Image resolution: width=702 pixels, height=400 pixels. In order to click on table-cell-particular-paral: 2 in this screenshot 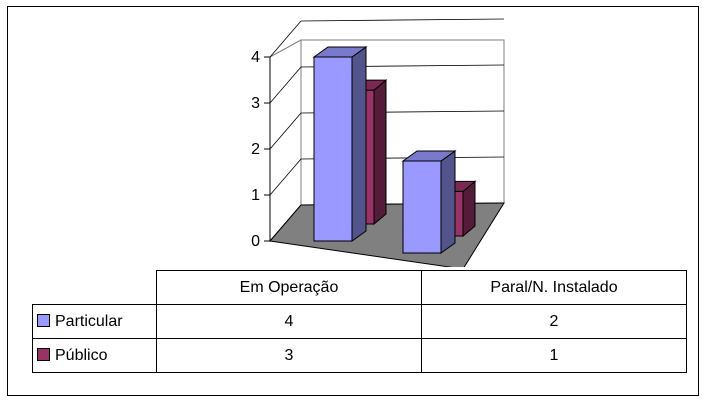, I will do `click(554, 321)`.